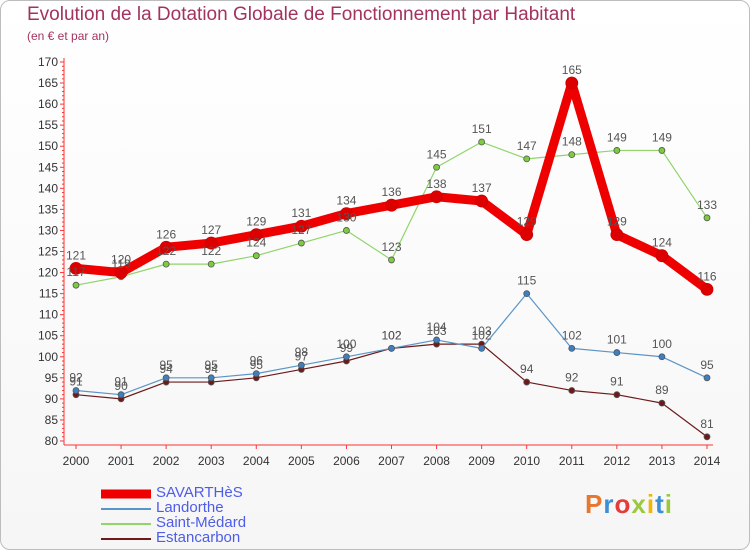 The image size is (750, 550). I want to click on data-label-saint-m-dard: 123, so click(391, 247).